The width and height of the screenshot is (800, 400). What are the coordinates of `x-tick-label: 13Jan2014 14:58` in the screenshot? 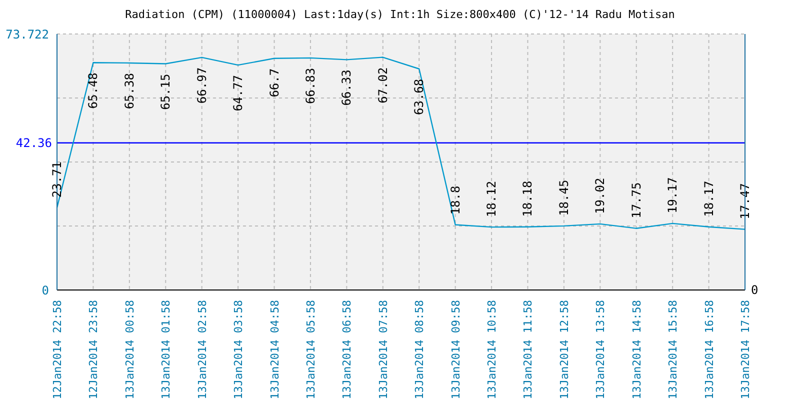 It's located at (637, 350).